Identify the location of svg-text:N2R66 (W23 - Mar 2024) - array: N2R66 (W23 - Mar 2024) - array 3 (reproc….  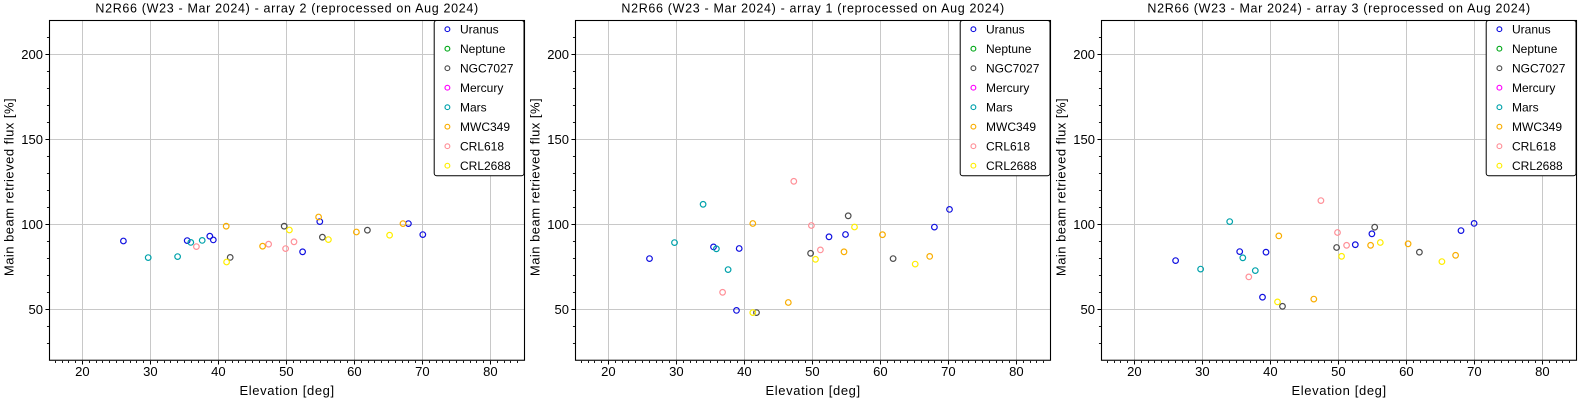
(1338, 8).